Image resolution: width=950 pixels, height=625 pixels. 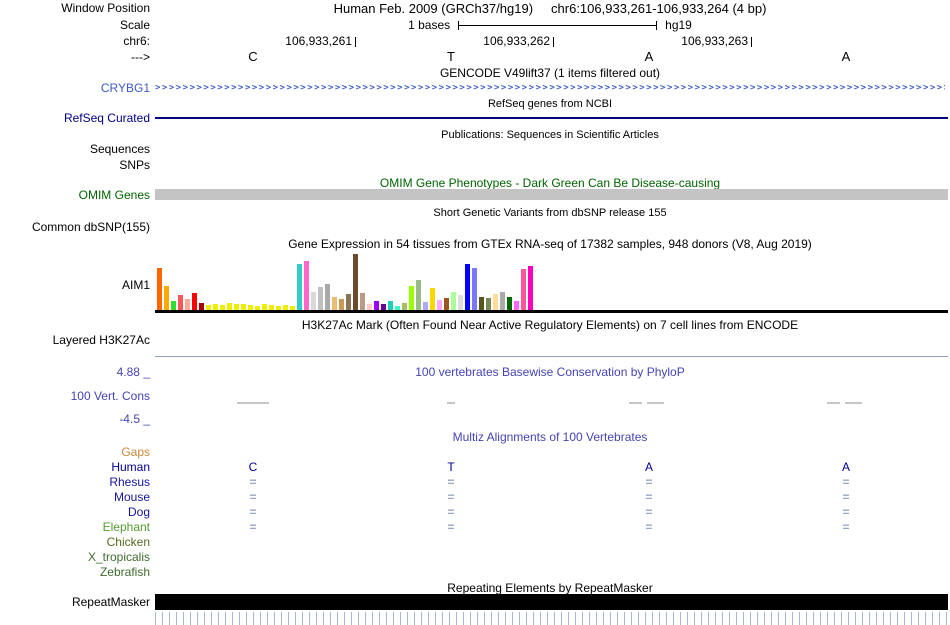 I want to click on refseq-gene-line, so click(x=551, y=118).